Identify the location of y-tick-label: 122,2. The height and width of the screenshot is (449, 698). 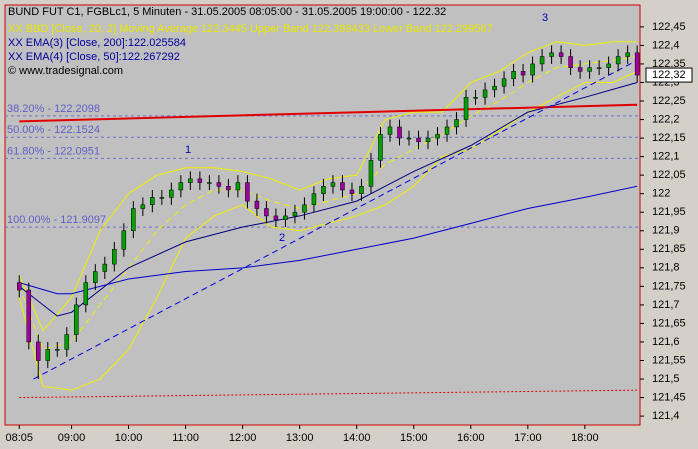
(666, 119).